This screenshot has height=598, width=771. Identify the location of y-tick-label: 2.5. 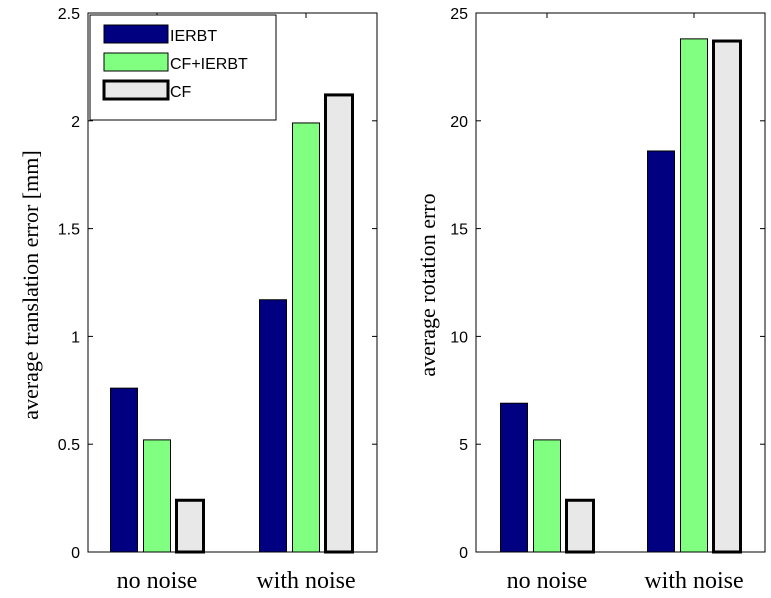
(69, 14).